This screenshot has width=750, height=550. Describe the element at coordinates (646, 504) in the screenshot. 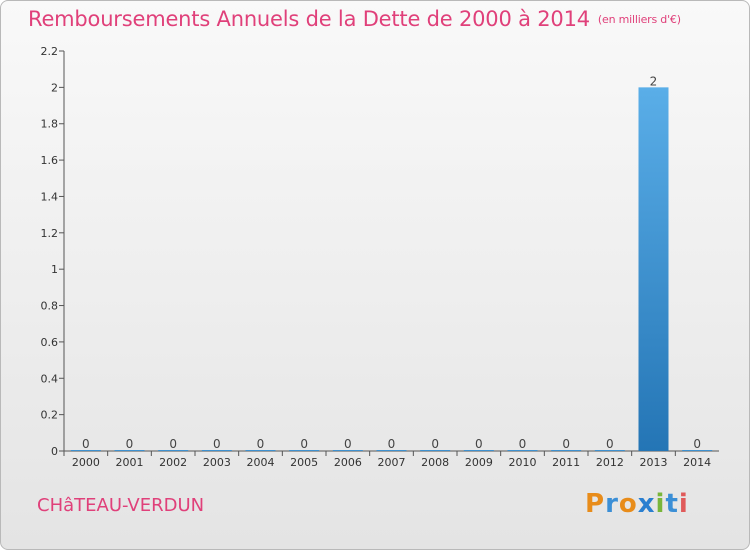

I see `logo-letter: x` at that location.